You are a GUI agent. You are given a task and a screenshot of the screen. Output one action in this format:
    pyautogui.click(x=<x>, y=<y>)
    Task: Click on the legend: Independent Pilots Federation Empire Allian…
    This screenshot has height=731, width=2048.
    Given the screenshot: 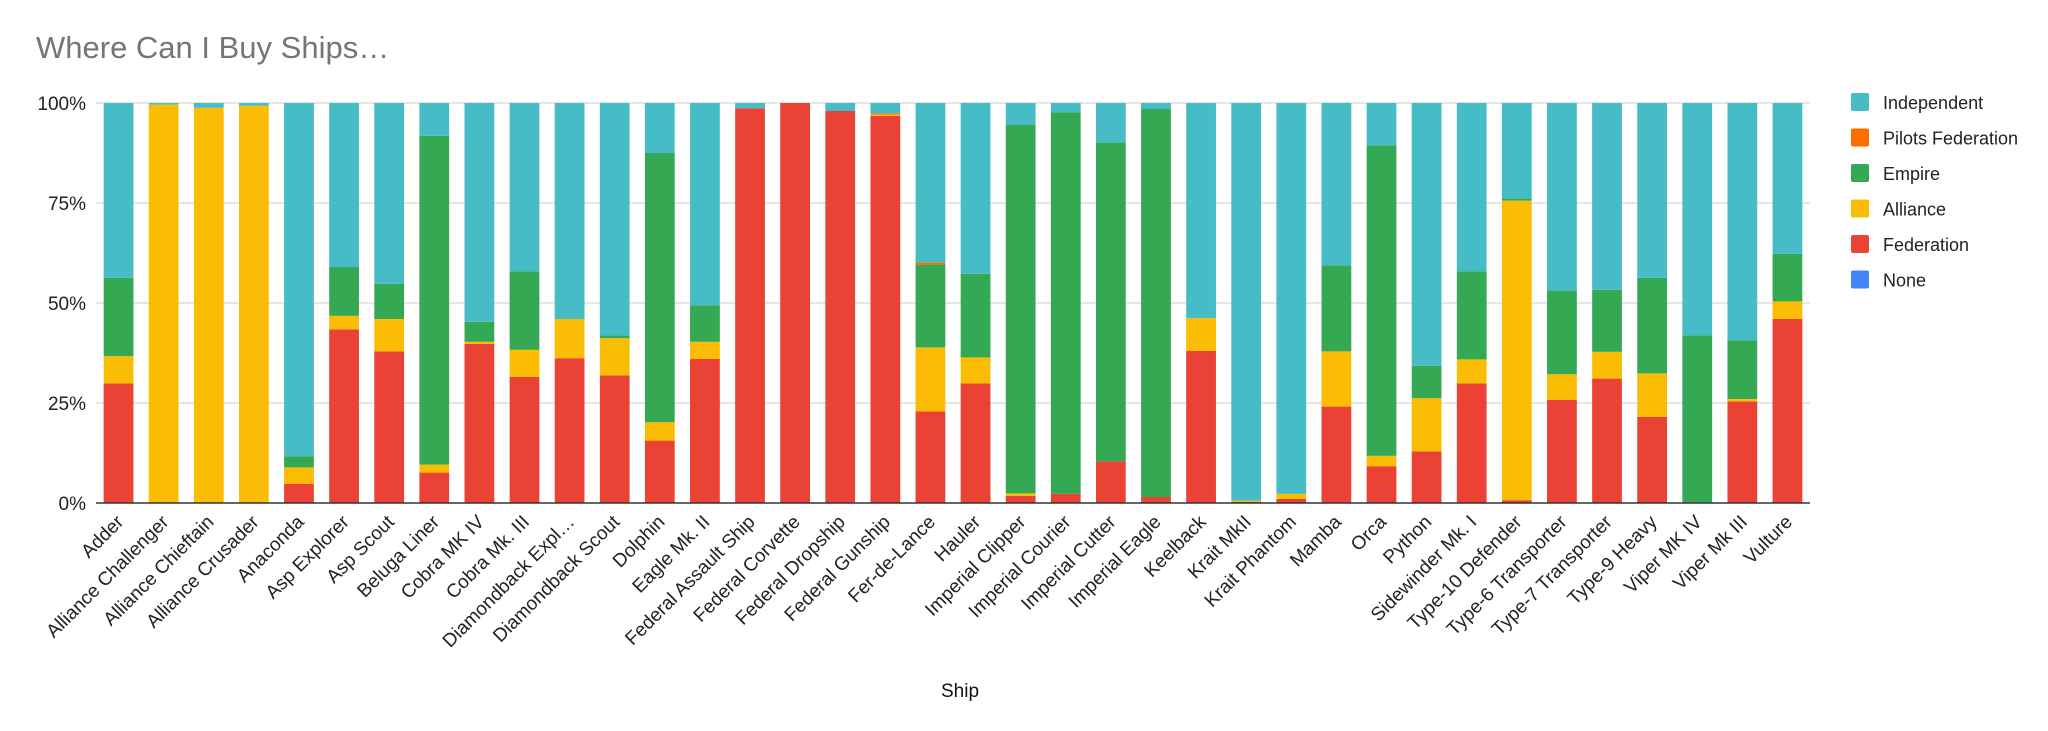 What is the action you would take?
    pyautogui.click(x=1934, y=192)
    